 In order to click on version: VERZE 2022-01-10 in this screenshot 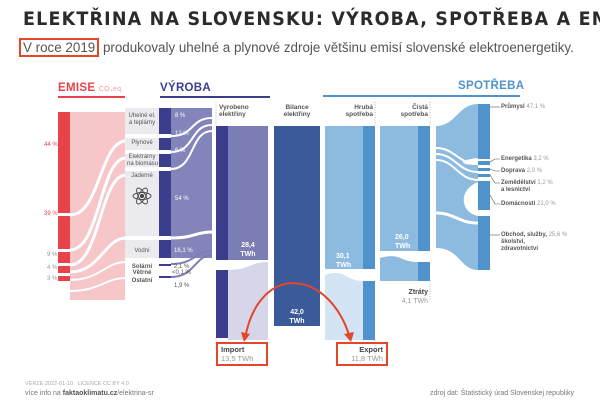, I will do `click(49, 384)`.